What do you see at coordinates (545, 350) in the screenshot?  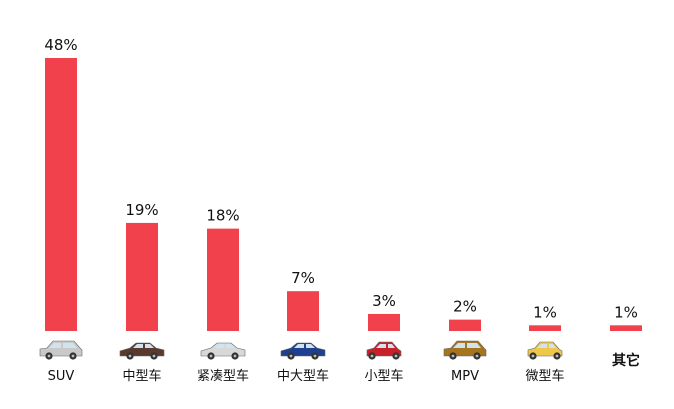 I see `mini-car-icon` at bounding box center [545, 350].